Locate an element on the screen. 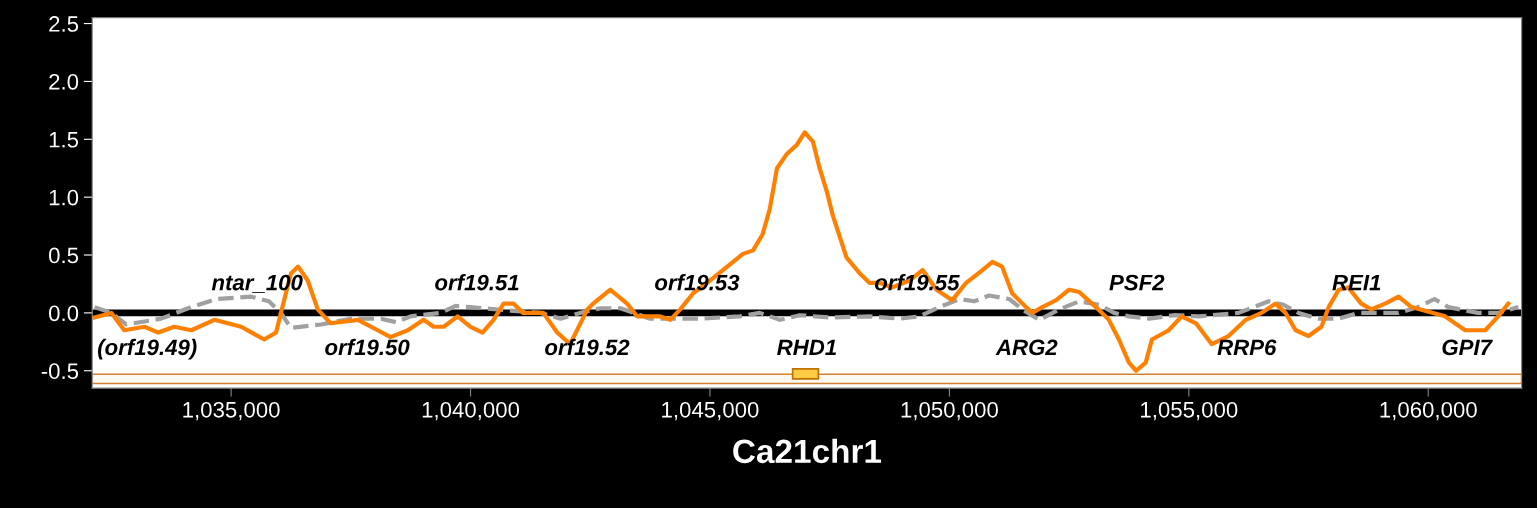 Image resolution: width=1537 pixels, height=508 pixels. annotation: orf19.51 is located at coordinates (477, 282).